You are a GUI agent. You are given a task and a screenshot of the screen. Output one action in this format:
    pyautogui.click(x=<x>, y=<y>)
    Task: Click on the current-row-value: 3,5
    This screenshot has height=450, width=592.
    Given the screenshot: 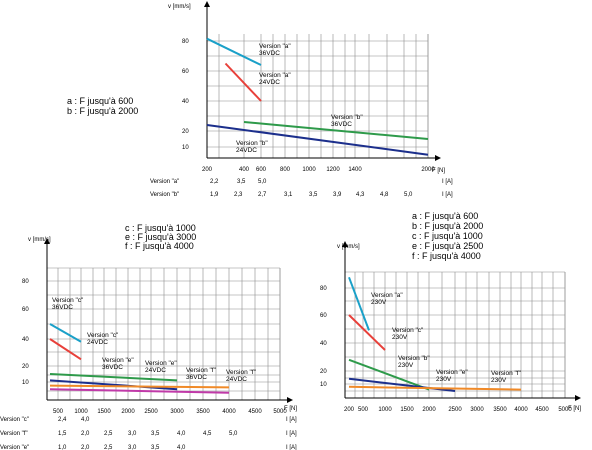 What is the action you would take?
    pyautogui.click(x=155, y=447)
    